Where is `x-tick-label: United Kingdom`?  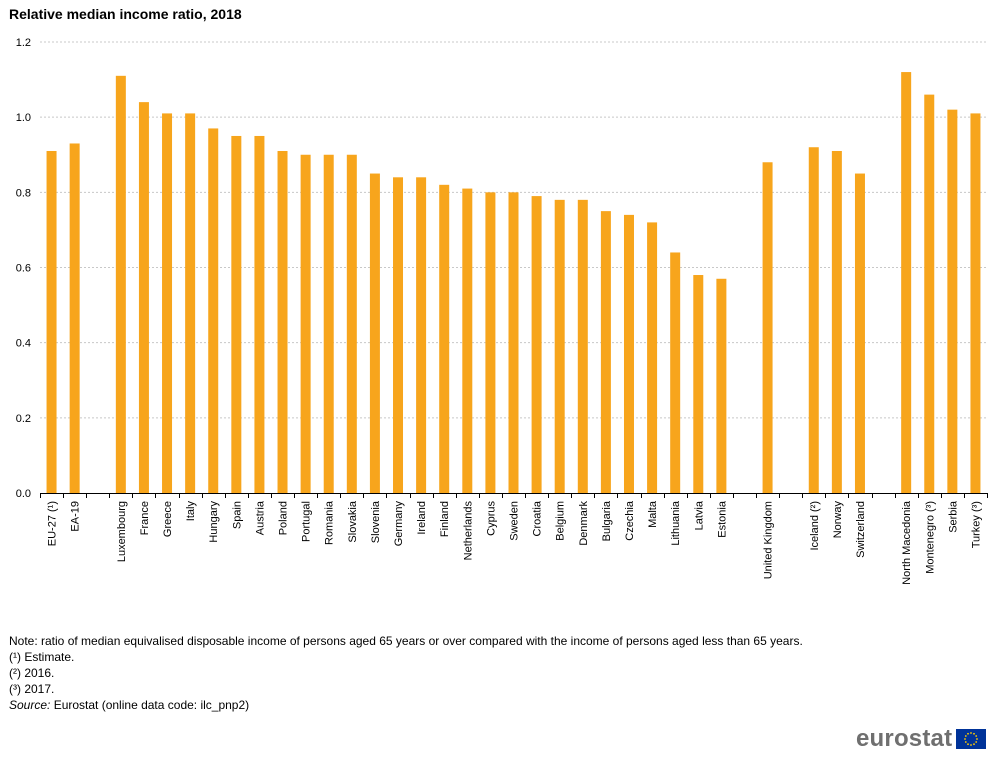
x-tick-label: United Kingdom is located at coordinates (769, 540).